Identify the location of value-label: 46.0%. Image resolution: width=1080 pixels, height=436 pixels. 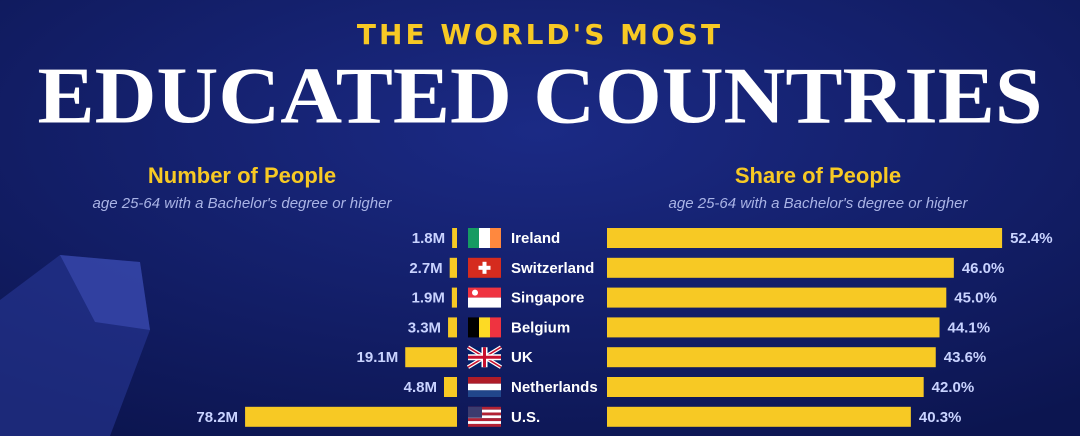
(983, 268).